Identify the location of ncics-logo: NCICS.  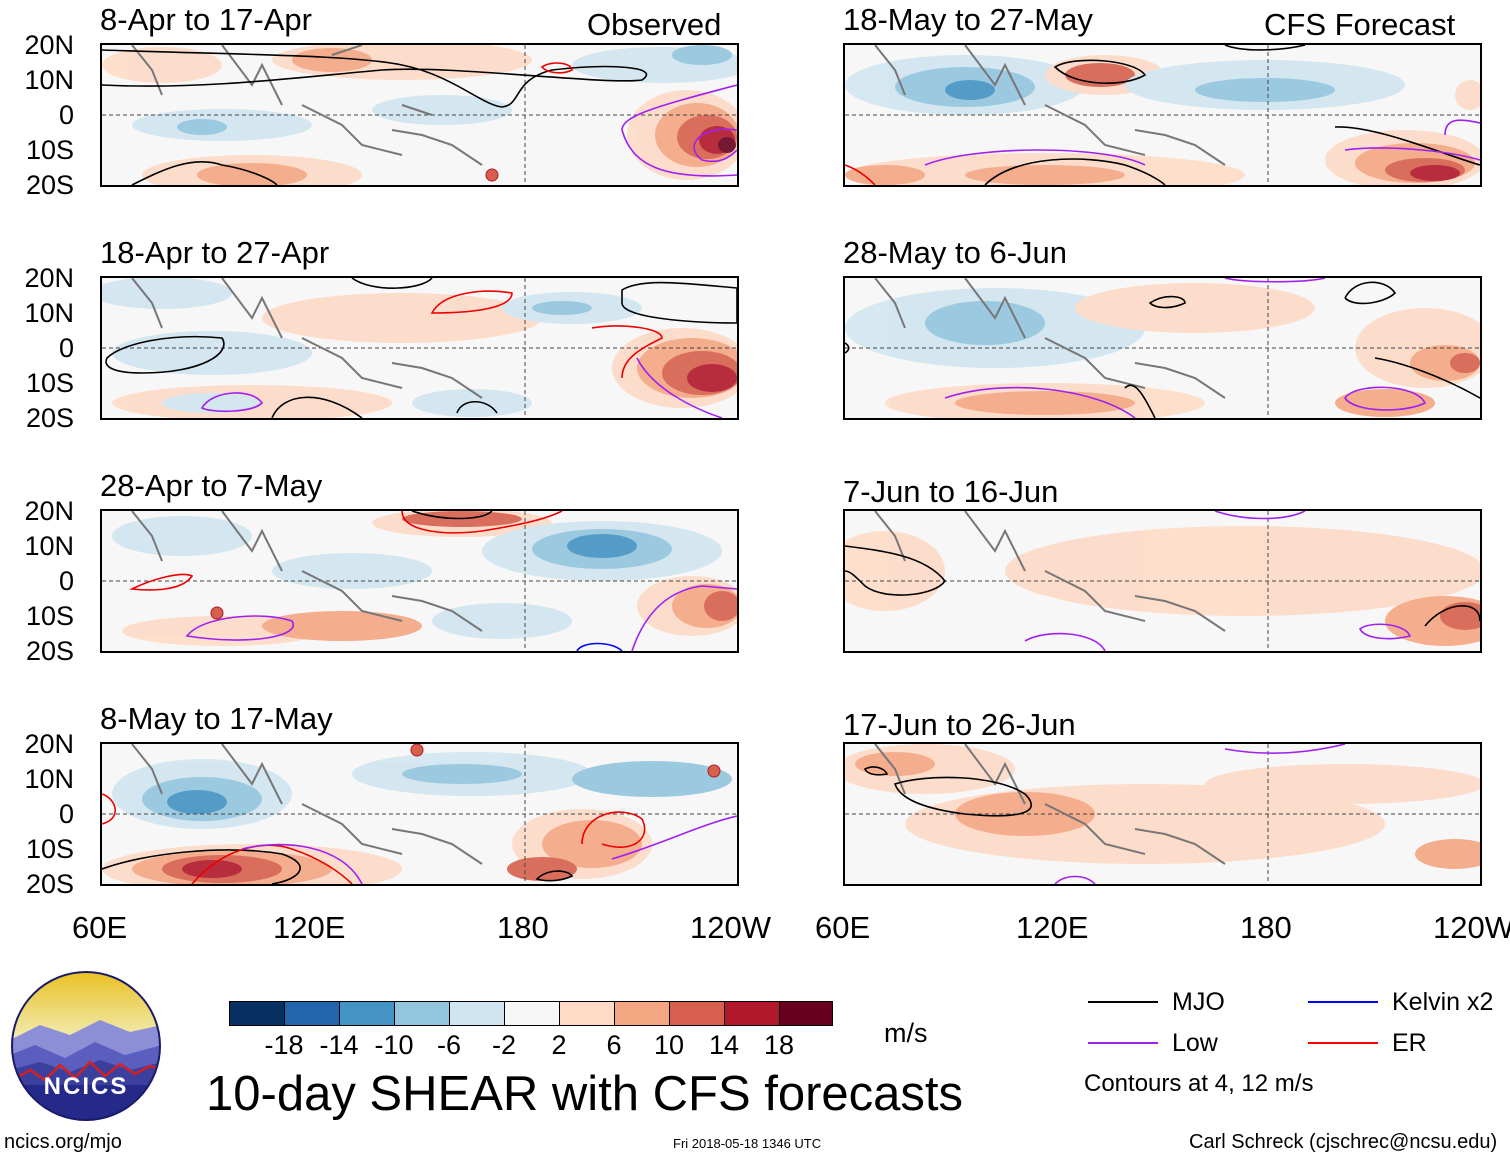
(86, 1046).